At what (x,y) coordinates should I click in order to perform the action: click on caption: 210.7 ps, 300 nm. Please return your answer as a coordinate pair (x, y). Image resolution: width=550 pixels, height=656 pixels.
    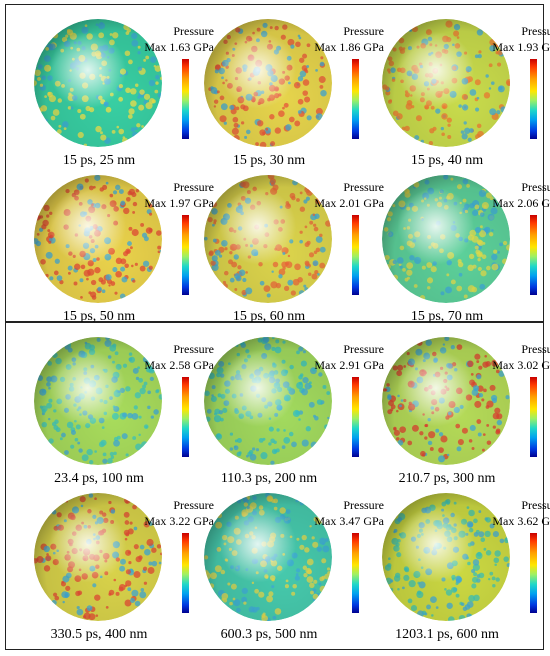
    Looking at the image, I should click on (447, 478).